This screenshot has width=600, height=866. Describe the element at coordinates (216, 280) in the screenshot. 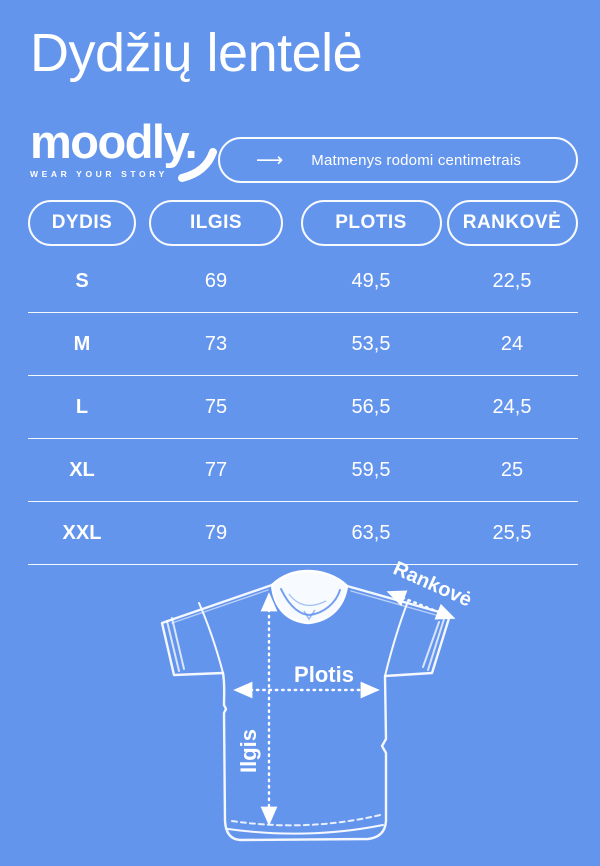

I see `length-cell: 69` at that location.